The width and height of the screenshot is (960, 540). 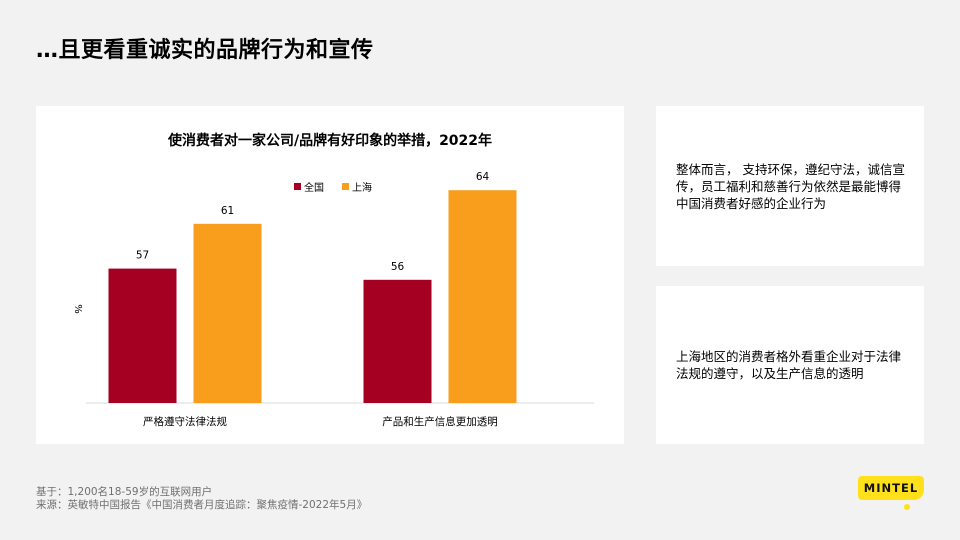 What do you see at coordinates (398, 267) in the screenshot?
I see `data-label-2-1: 56` at bounding box center [398, 267].